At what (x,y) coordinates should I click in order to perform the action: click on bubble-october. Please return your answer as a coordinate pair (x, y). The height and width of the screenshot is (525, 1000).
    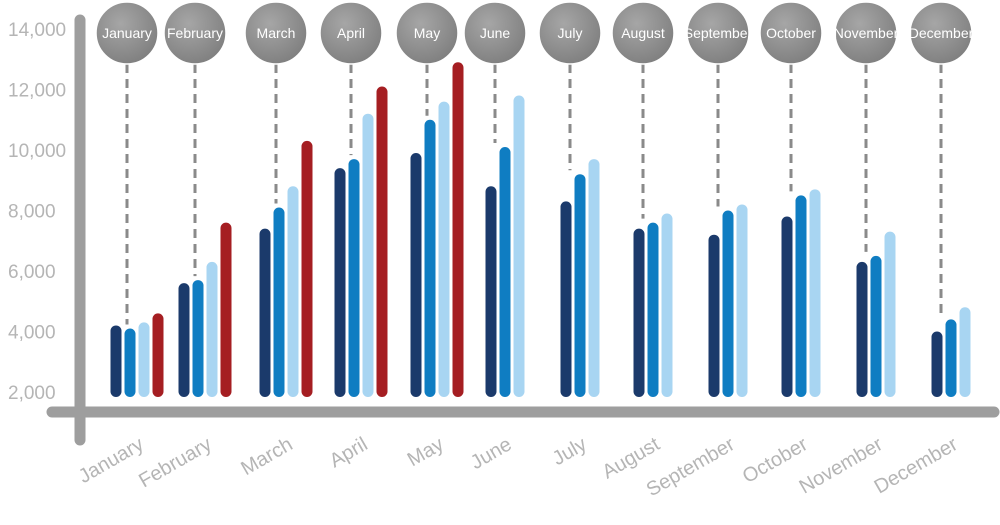
    Looking at the image, I should click on (791, 33).